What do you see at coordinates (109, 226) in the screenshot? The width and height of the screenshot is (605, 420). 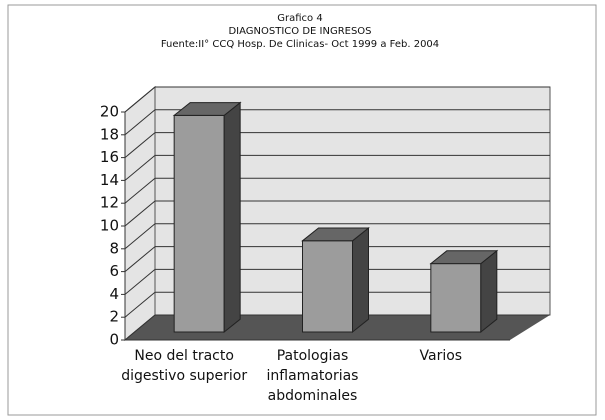 I see `y-tick-label: 10` at bounding box center [109, 226].